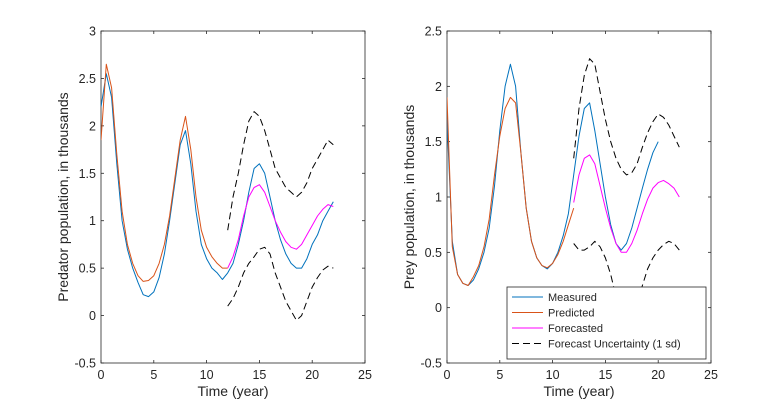 Image resolution: width=784 pixels, height=405 pixels. I want to click on y-axis-label: Prey population, in thousands, so click(409, 197).